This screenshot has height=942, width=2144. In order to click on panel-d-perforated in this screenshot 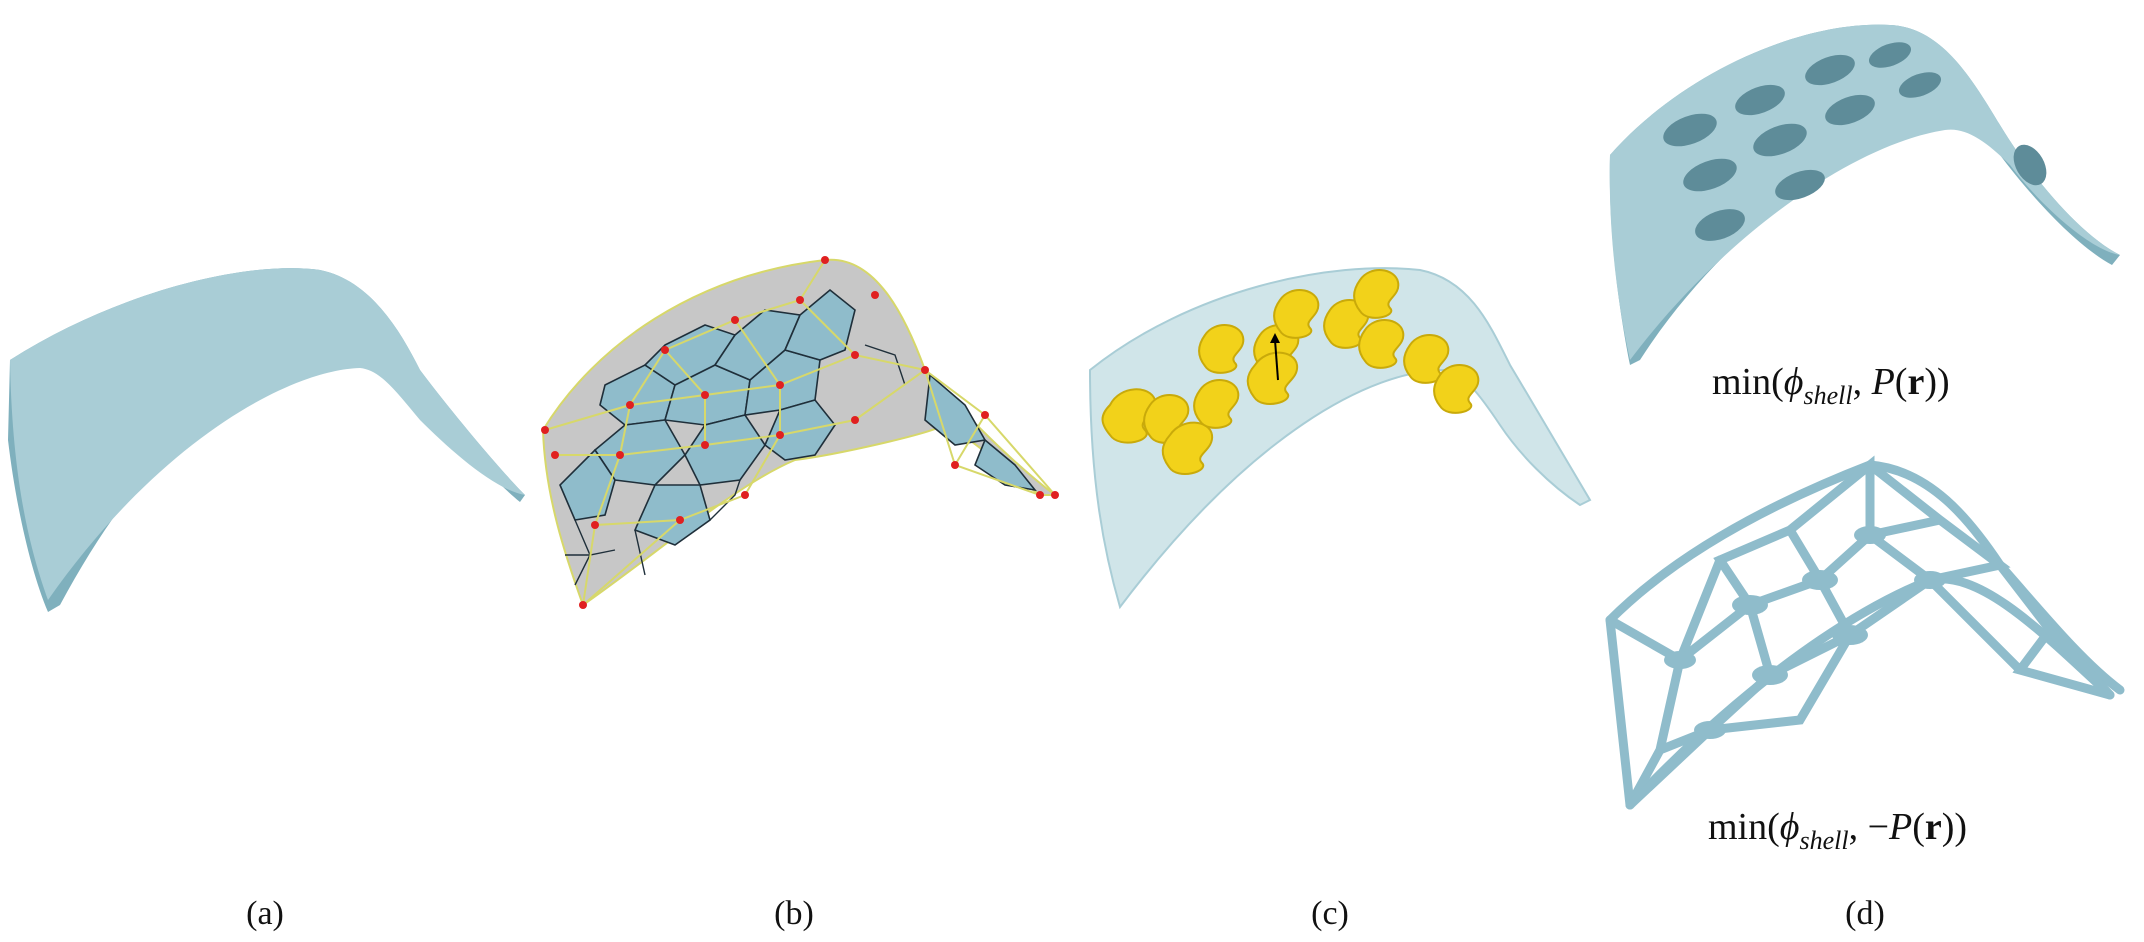, I will do `click(1864, 194)`.